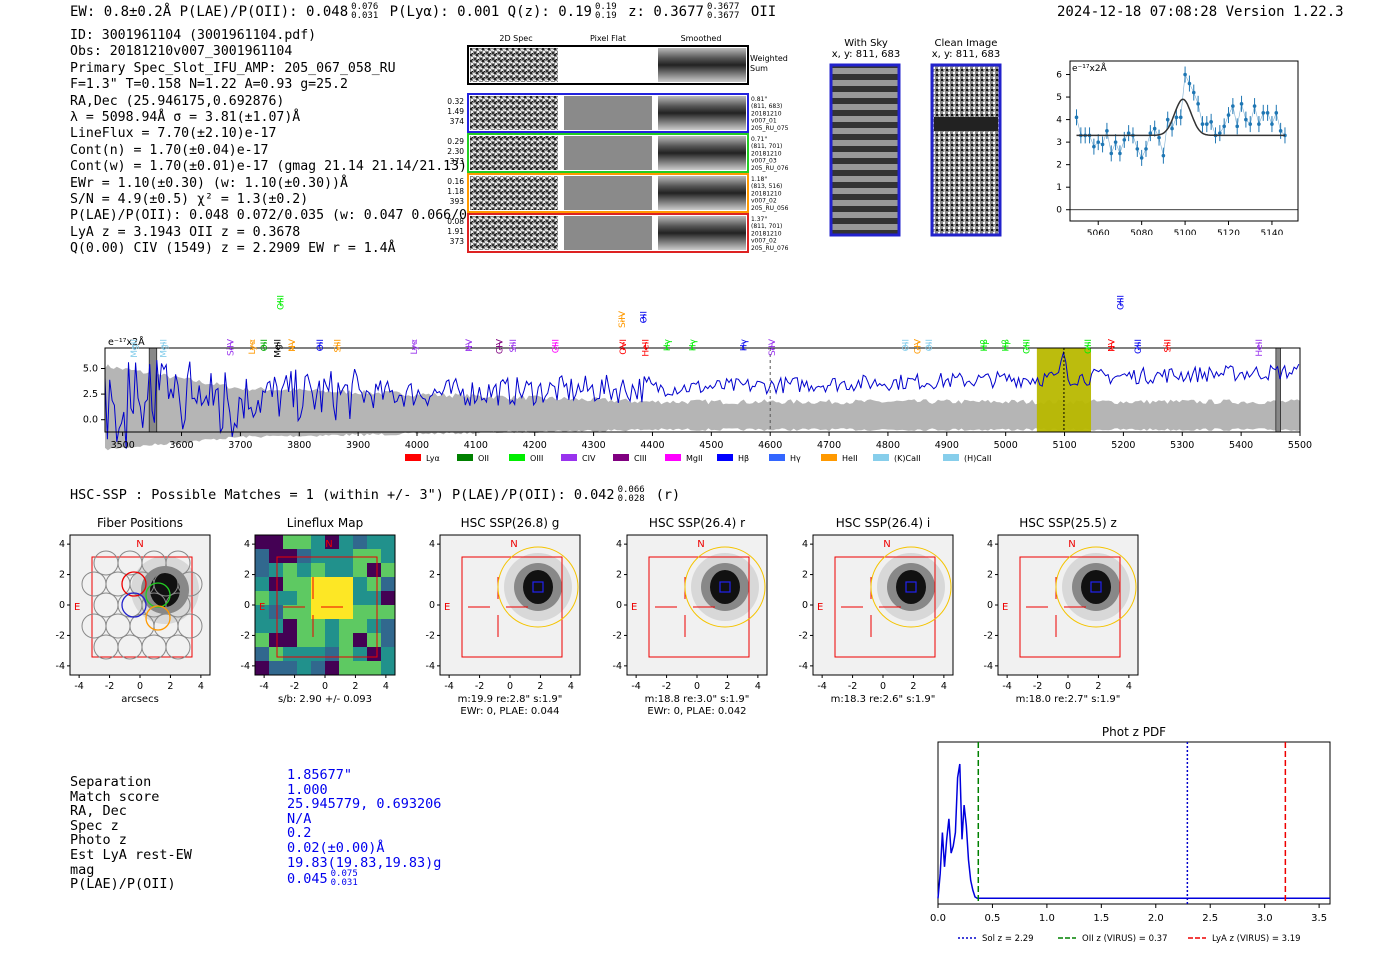 This screenshot has width=1400, height=953. Describe the element at coordinates (1180, 117) in the screenshot. I see `zoom-fit-line` at that location.